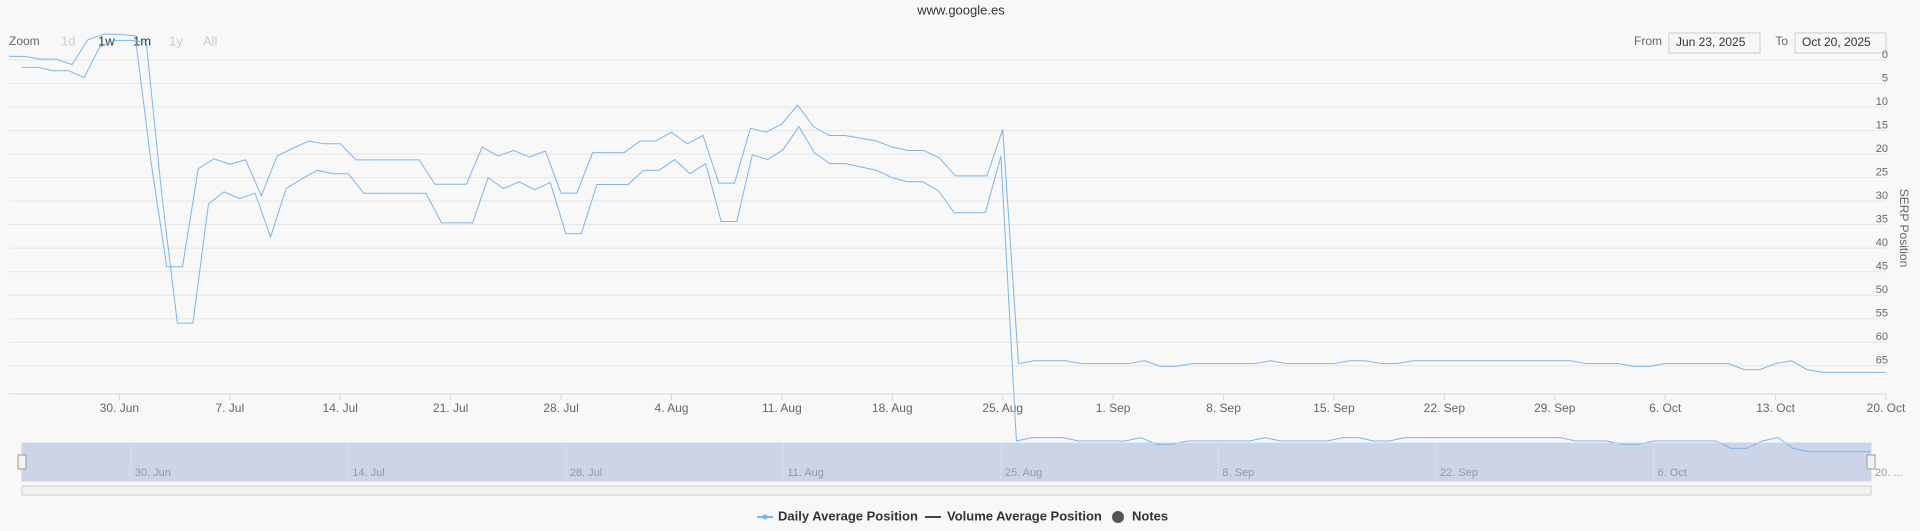 Image resolution: width=1920 pixels, height=531 pixels. Describe the element at coordinates (946, 462) in the screenshot. I see `navigator-mask` at that location.